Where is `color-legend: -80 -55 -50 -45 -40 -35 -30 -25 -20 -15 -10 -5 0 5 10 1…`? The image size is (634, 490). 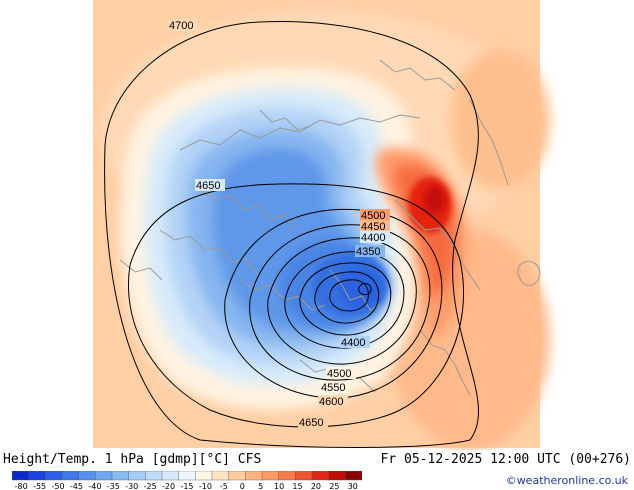
color-legend: -80 -55 -50 -45 -40 -35 -30 -25 -20 -15 -10 -5 0 5 10 1… is located at coordinates (187, 480).